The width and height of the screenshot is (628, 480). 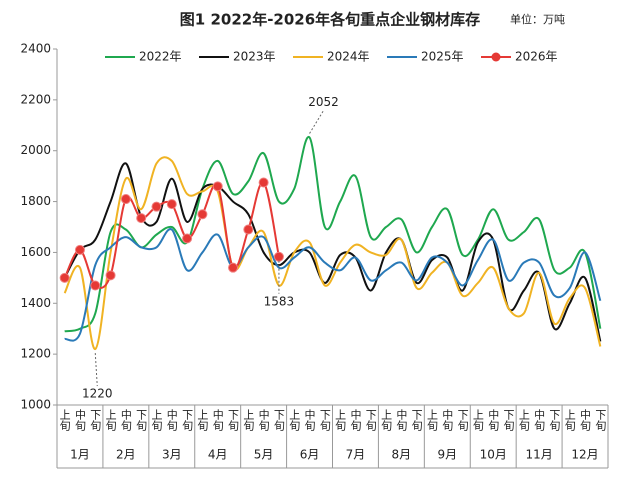 I want to click on y-tick-label: 1400, so click(x=35, y=303).